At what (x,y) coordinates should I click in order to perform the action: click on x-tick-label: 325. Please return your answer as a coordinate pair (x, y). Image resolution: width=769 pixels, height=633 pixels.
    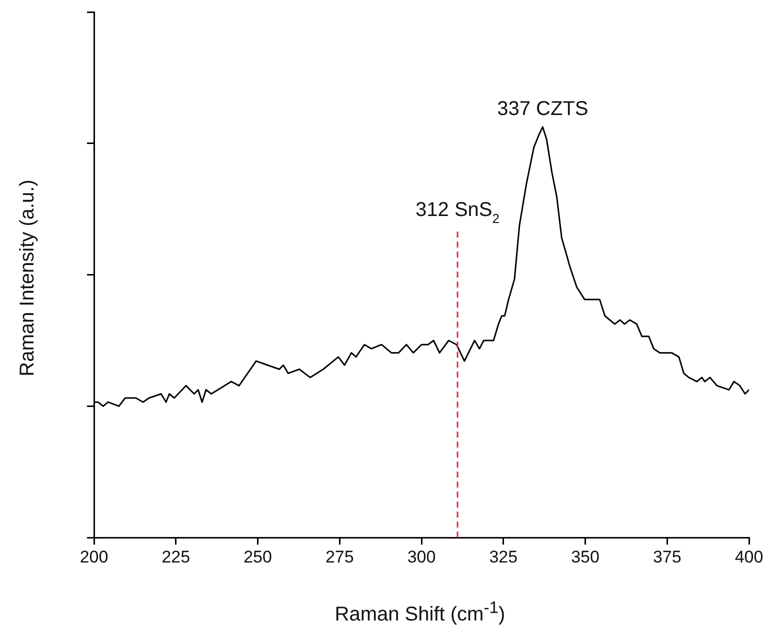
    Looking at the image, I should click on (503, 556).